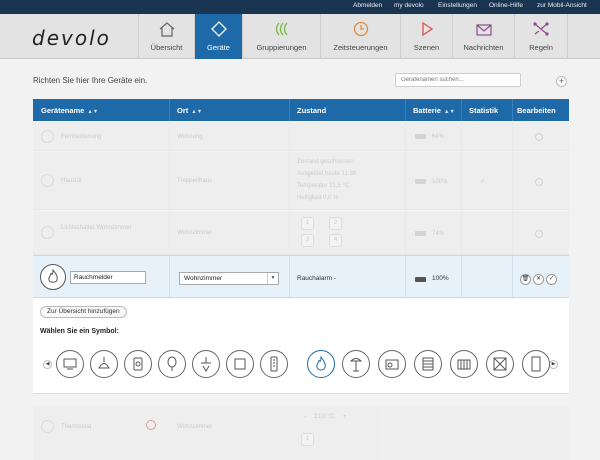 This screenshot has height=460, width=600. Describe the element at coordinates (53, 277) in the screenshot. I see `smoke-detector-icon` at that location.